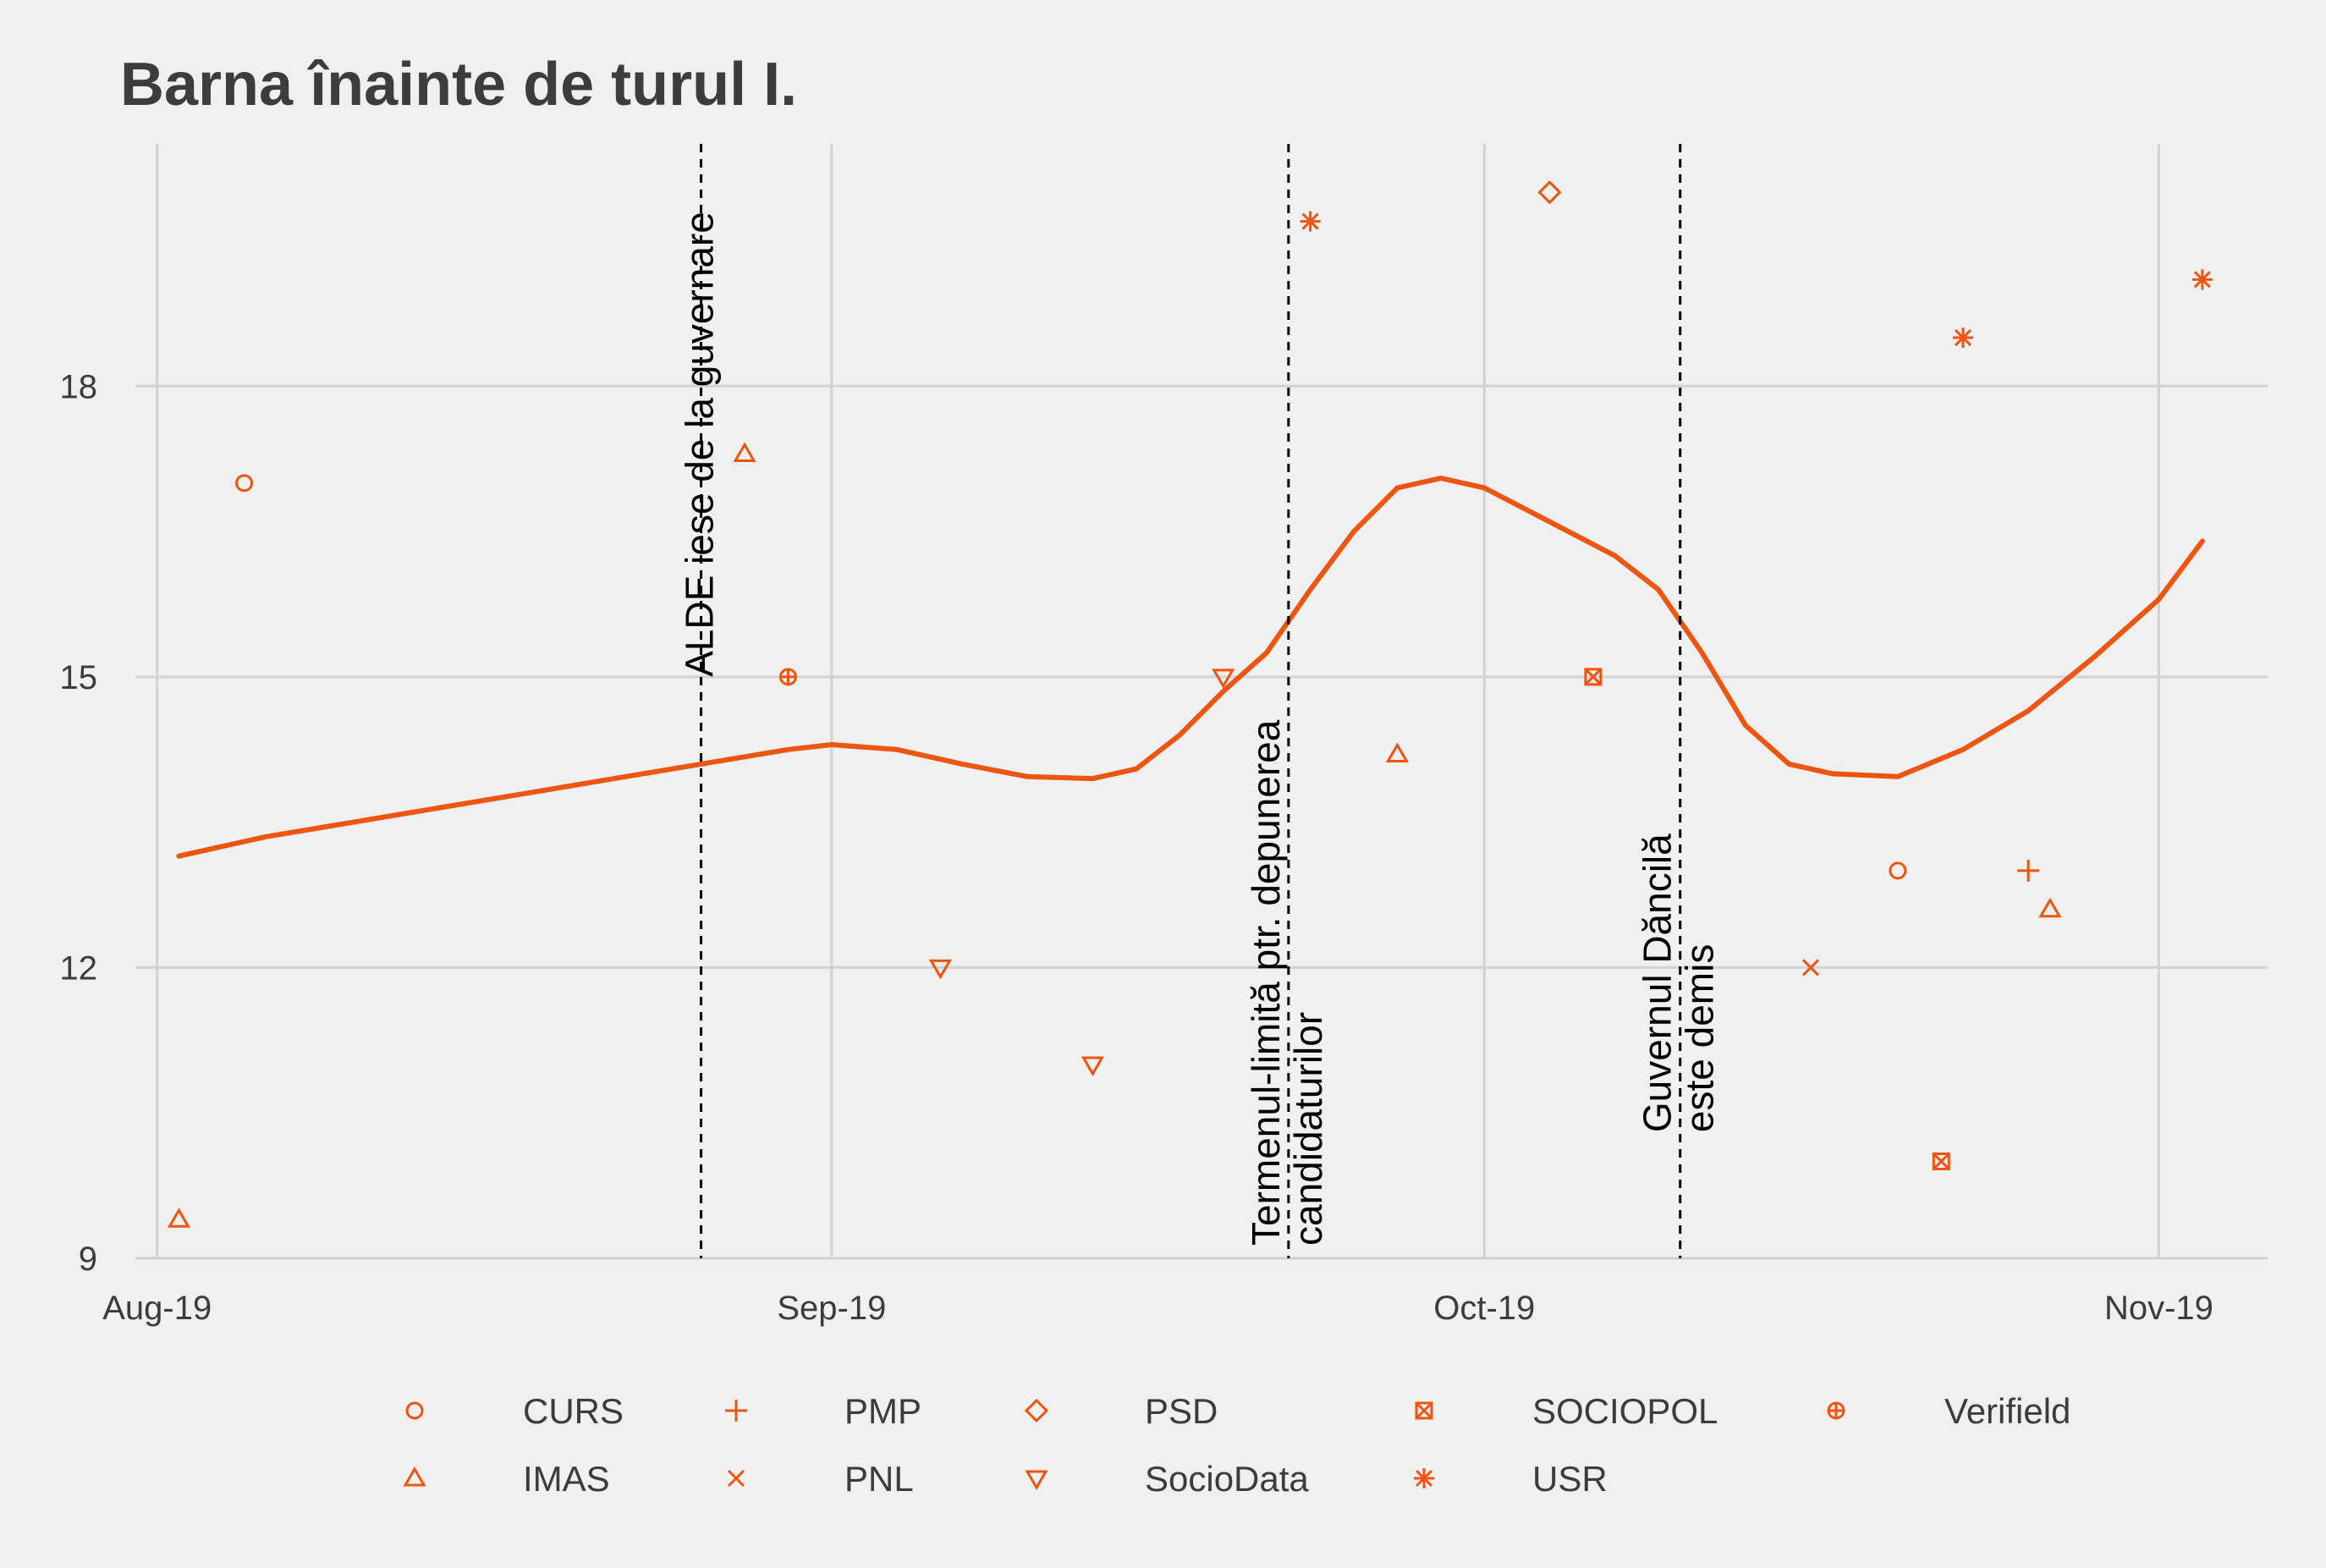 This screenshot has width=2326, height=1568. Describe the element at coordinates (1424, 1478) in the screenshot. I see `legend-key-usr` at that location.